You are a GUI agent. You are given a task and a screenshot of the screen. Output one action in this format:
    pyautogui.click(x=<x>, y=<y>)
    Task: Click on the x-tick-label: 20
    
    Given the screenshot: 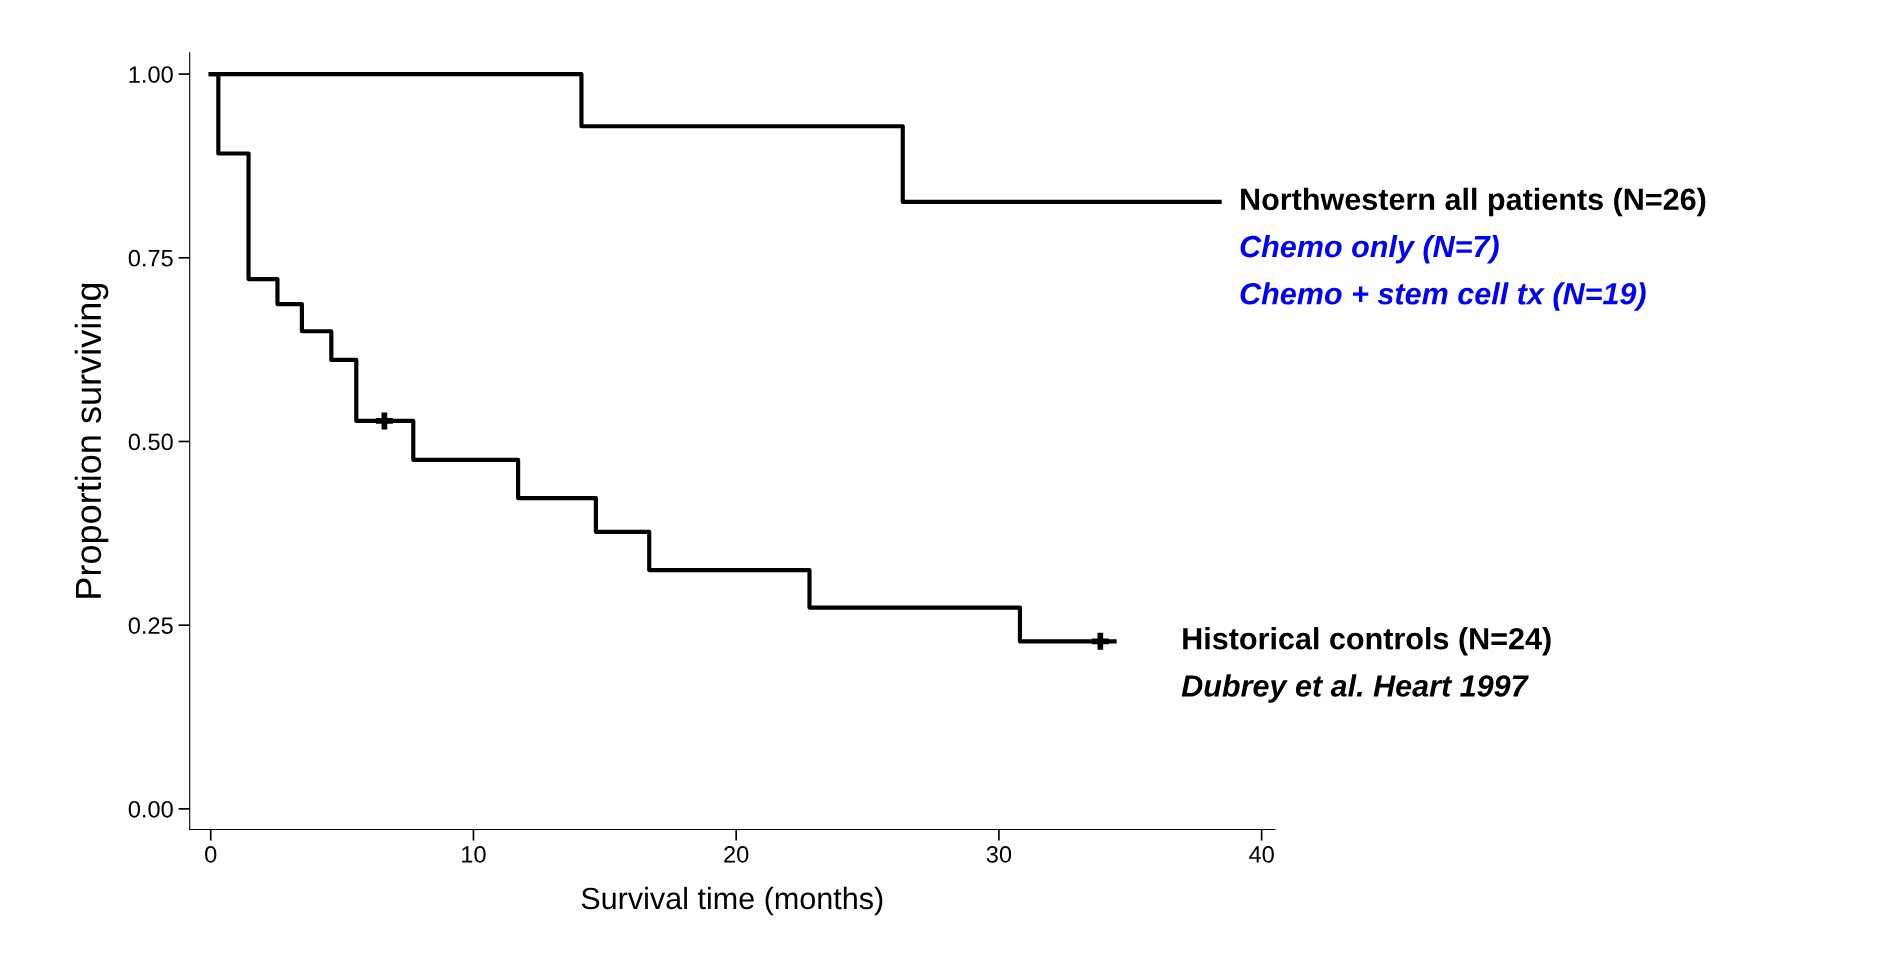 What is the action you would take?
    pyautogui.click(x=736, y=854)
    